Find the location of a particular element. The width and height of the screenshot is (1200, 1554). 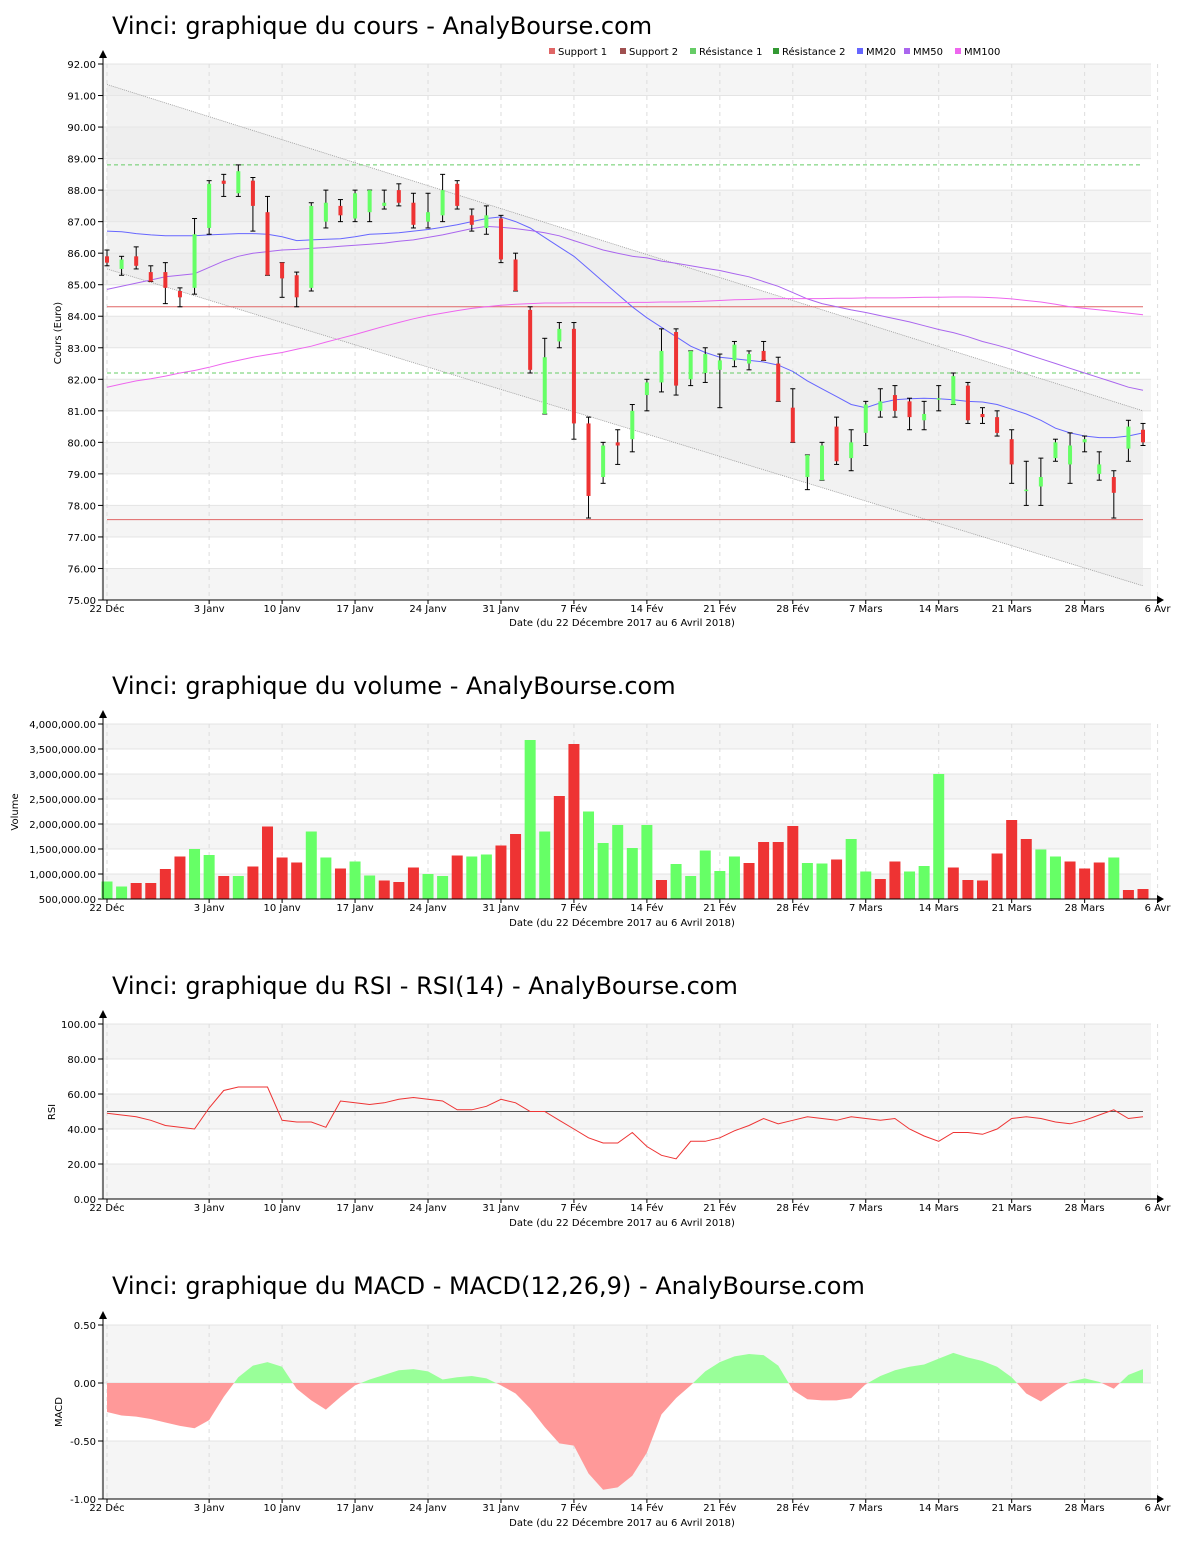

macd-x-tick-label: 21 Mars is located at coordinates (1012, 1508).